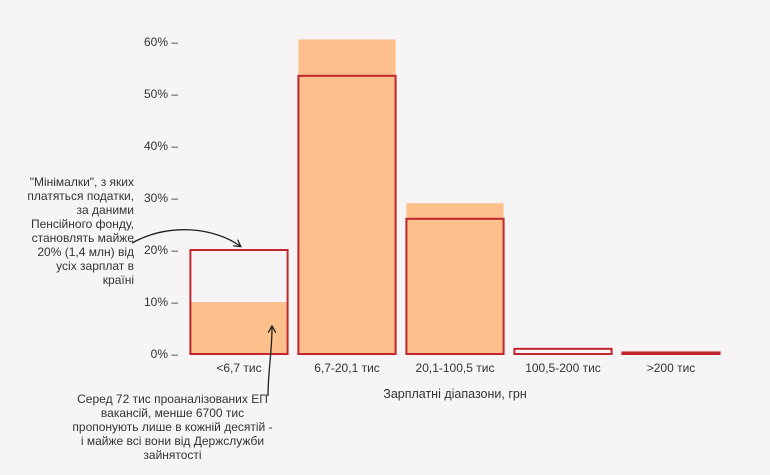 This screenshot has width=770, height=475. Describe the element at coordinates (161, 250) in the screenshot. I see `y-tick-label: 20% –` at that location.